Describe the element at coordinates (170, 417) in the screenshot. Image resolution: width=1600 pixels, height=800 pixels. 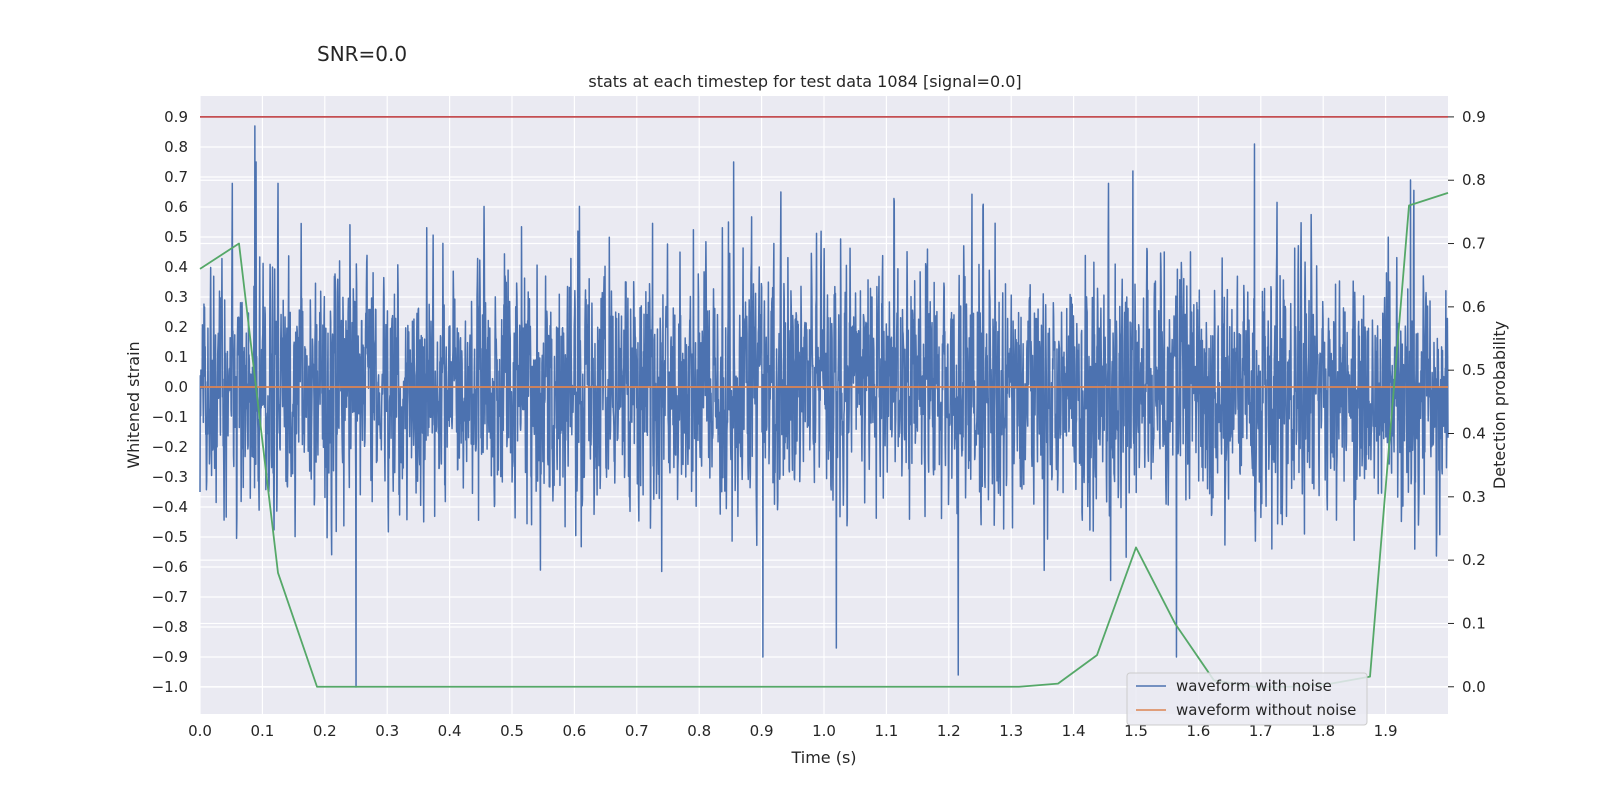
I see `y-tick-label: −0.1` at that location.